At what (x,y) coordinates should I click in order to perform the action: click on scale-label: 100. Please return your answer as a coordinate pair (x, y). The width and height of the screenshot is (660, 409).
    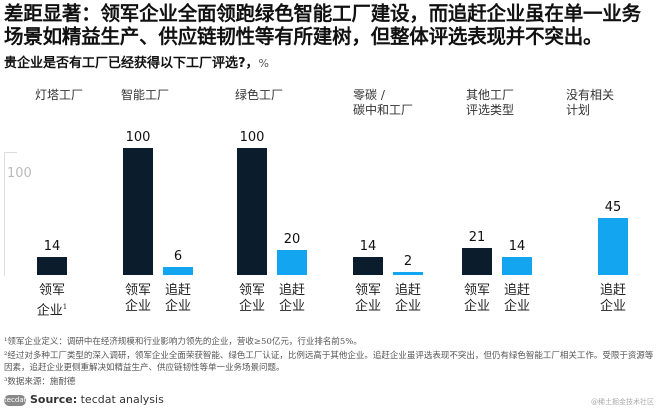
    Looking at the image, I should click on (19, 173).